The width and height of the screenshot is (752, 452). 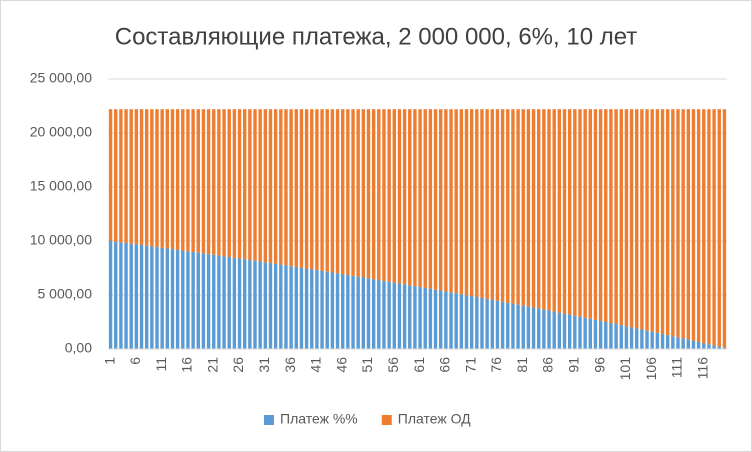 I want to click on legend-label: Платеж ОД, so click(x=434, y=419).